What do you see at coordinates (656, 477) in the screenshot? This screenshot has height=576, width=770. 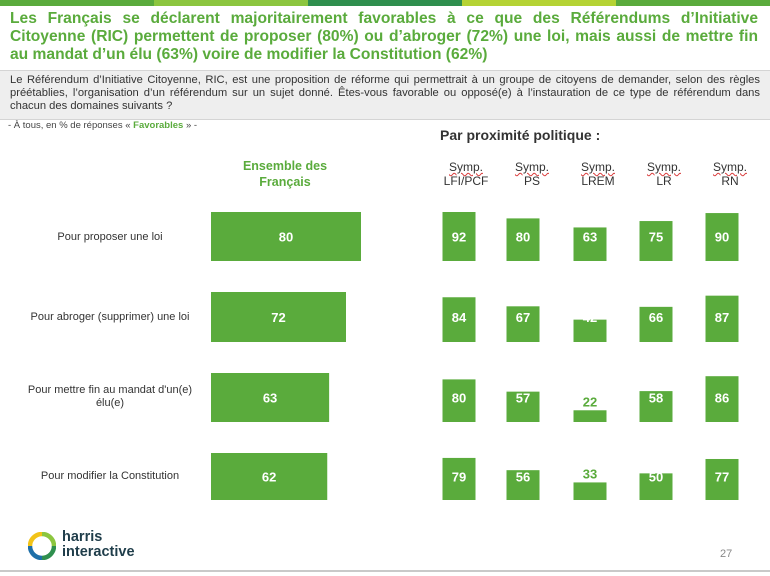 I see `group-value-label: 50` at bounding box center [656, 477].